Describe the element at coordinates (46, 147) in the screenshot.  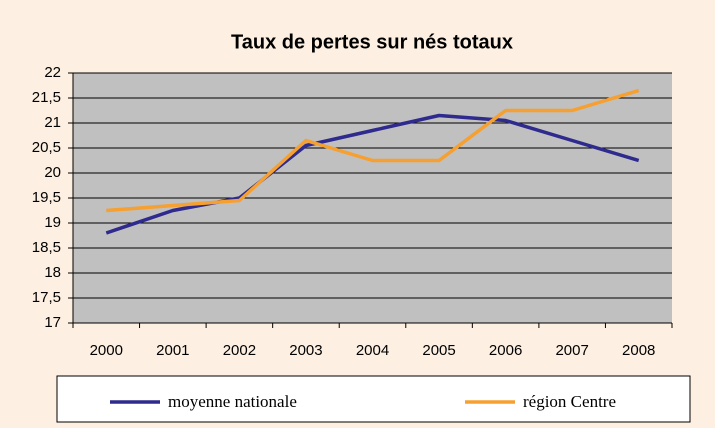
I see `y-tick-label: 20,5` at that location.